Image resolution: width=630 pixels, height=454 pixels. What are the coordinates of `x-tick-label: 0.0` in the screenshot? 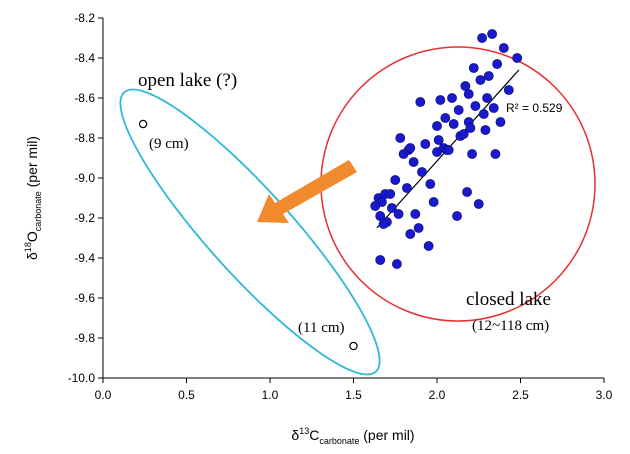 It's located at (103, 395).